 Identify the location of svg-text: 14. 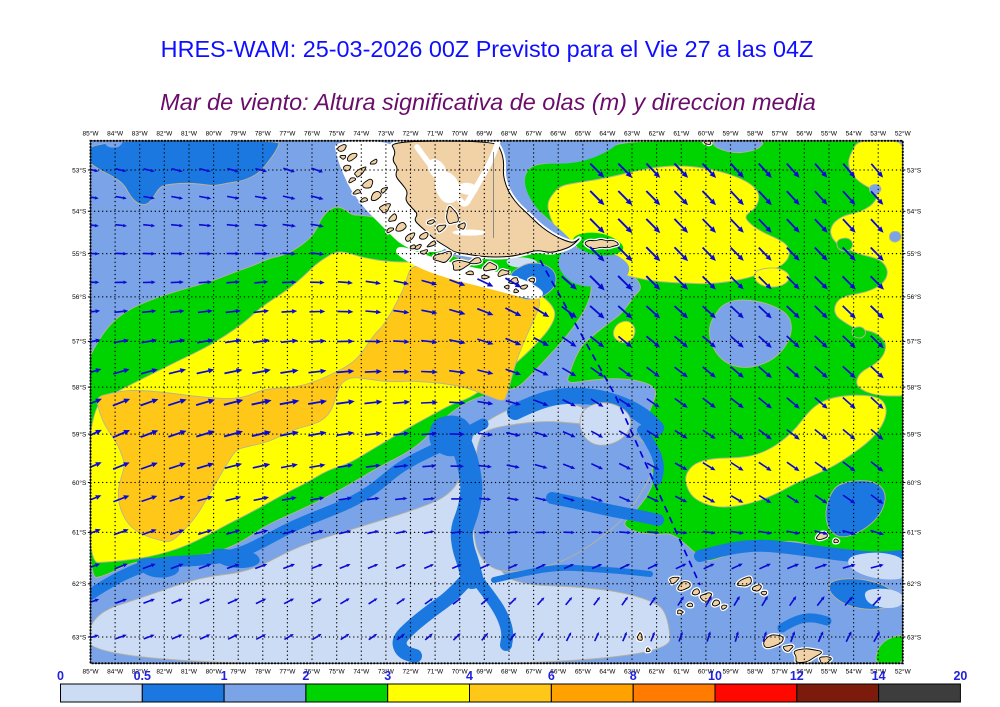
(879, 676).